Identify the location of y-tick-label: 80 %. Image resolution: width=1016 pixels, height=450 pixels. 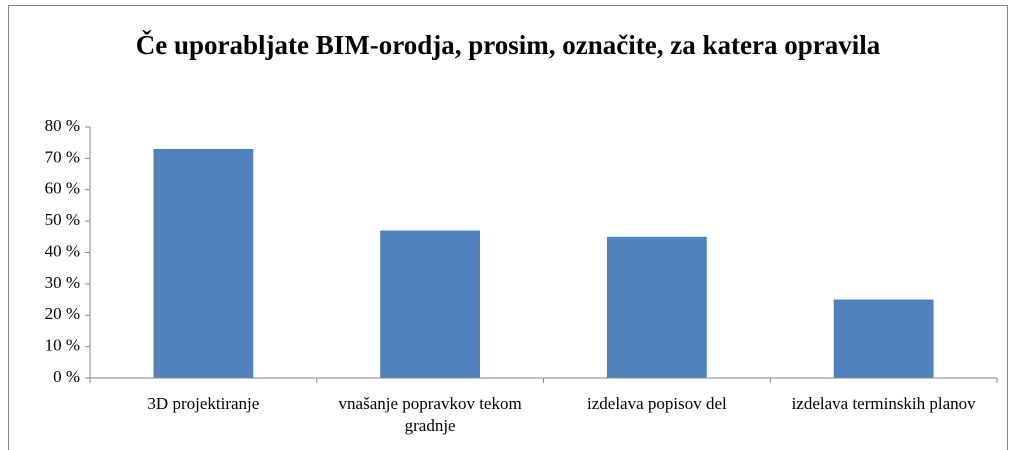
(62, 125).